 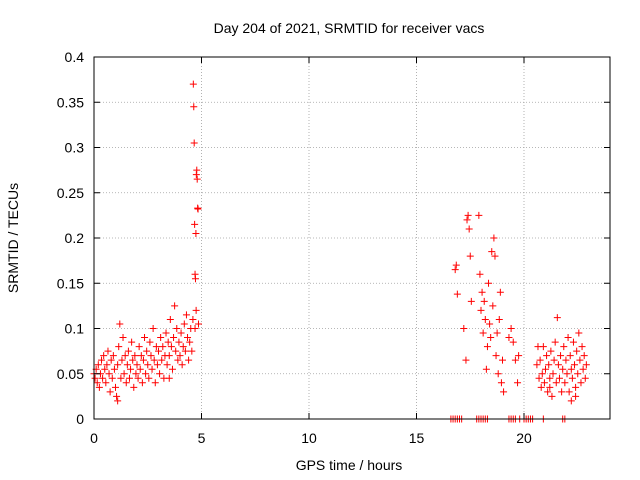 What do you see at coordinates (75, 238) in the screenshot?
I see `y-tick-label: 0.2` at bounding box center [75, 238].